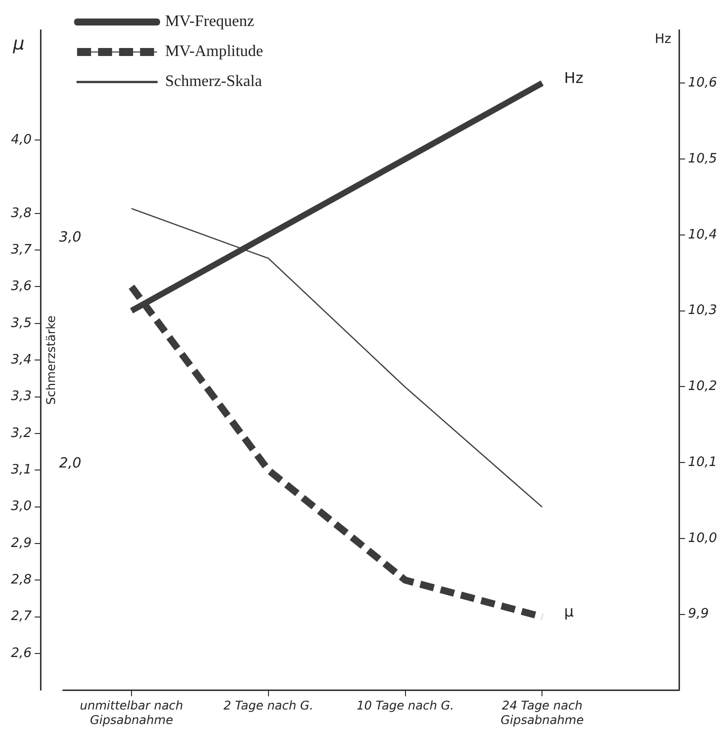 Image resolution: width=724 pixels, height=737 pixels. What do you see at coordinates (21, 286) in the screenshot?
I see `y-tick-label: 3,6` at bounding box center [21, 286].